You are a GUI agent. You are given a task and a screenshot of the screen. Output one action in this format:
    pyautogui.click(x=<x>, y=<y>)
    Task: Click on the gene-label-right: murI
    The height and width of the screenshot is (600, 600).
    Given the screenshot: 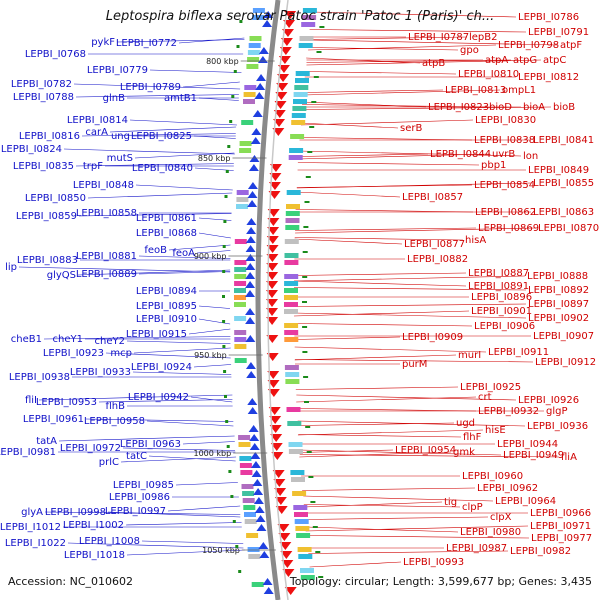 What is the action you would take?
    pyautogui.click(x=469, y=355)
    